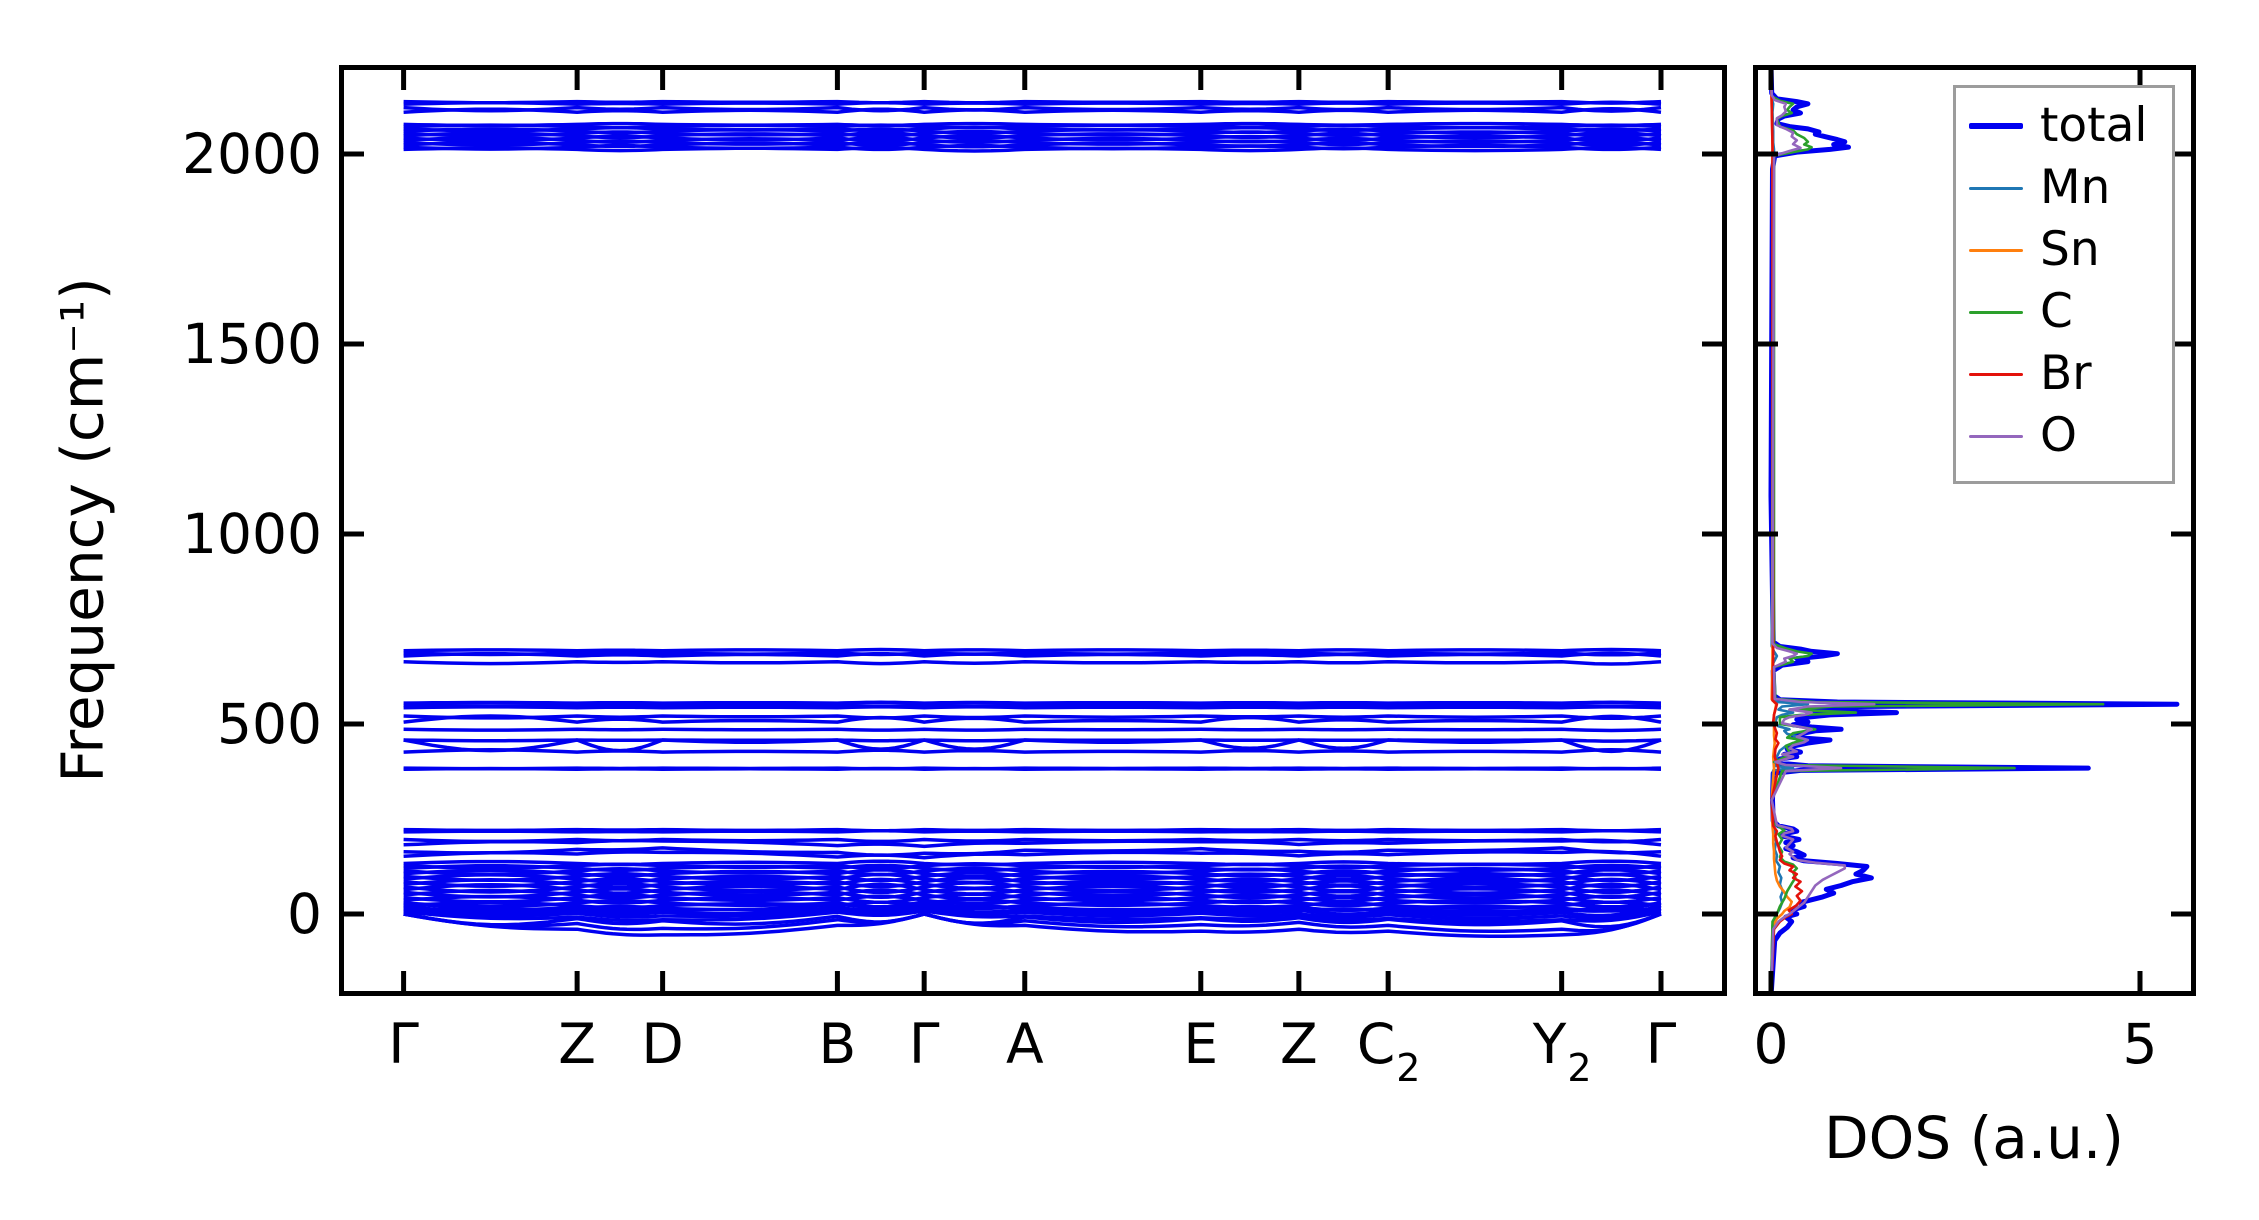 This screenshot has width=2259, height=1220. I want to click on dos-curve-total, so click(1974, 530).